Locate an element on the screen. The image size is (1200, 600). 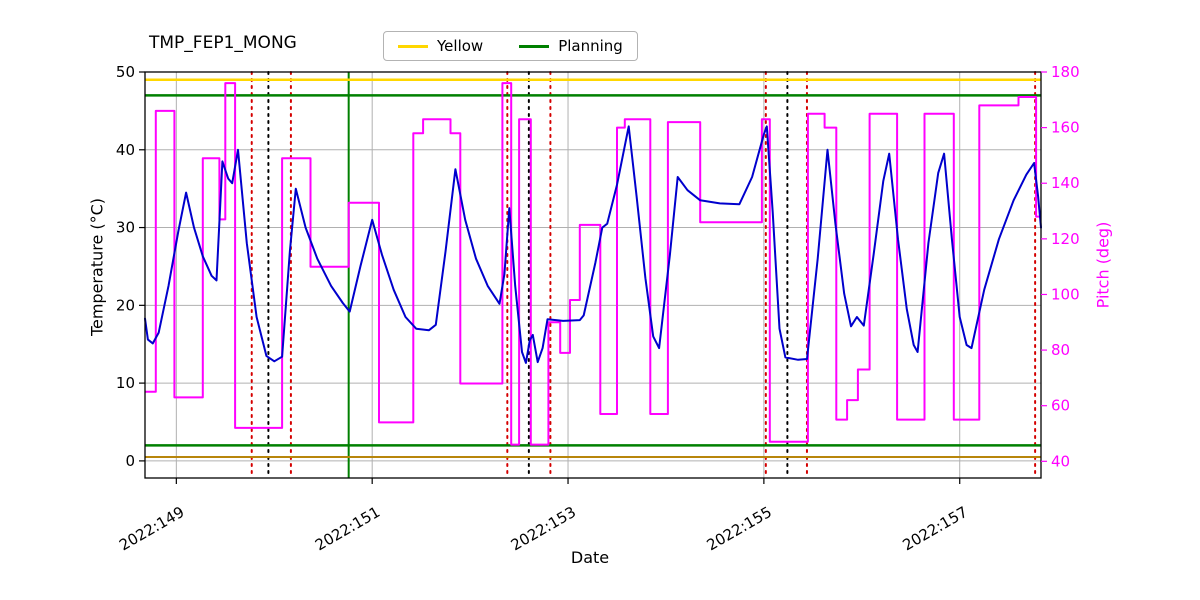
y-right-tick-label: 80 is located at coordinates (1060, 350).